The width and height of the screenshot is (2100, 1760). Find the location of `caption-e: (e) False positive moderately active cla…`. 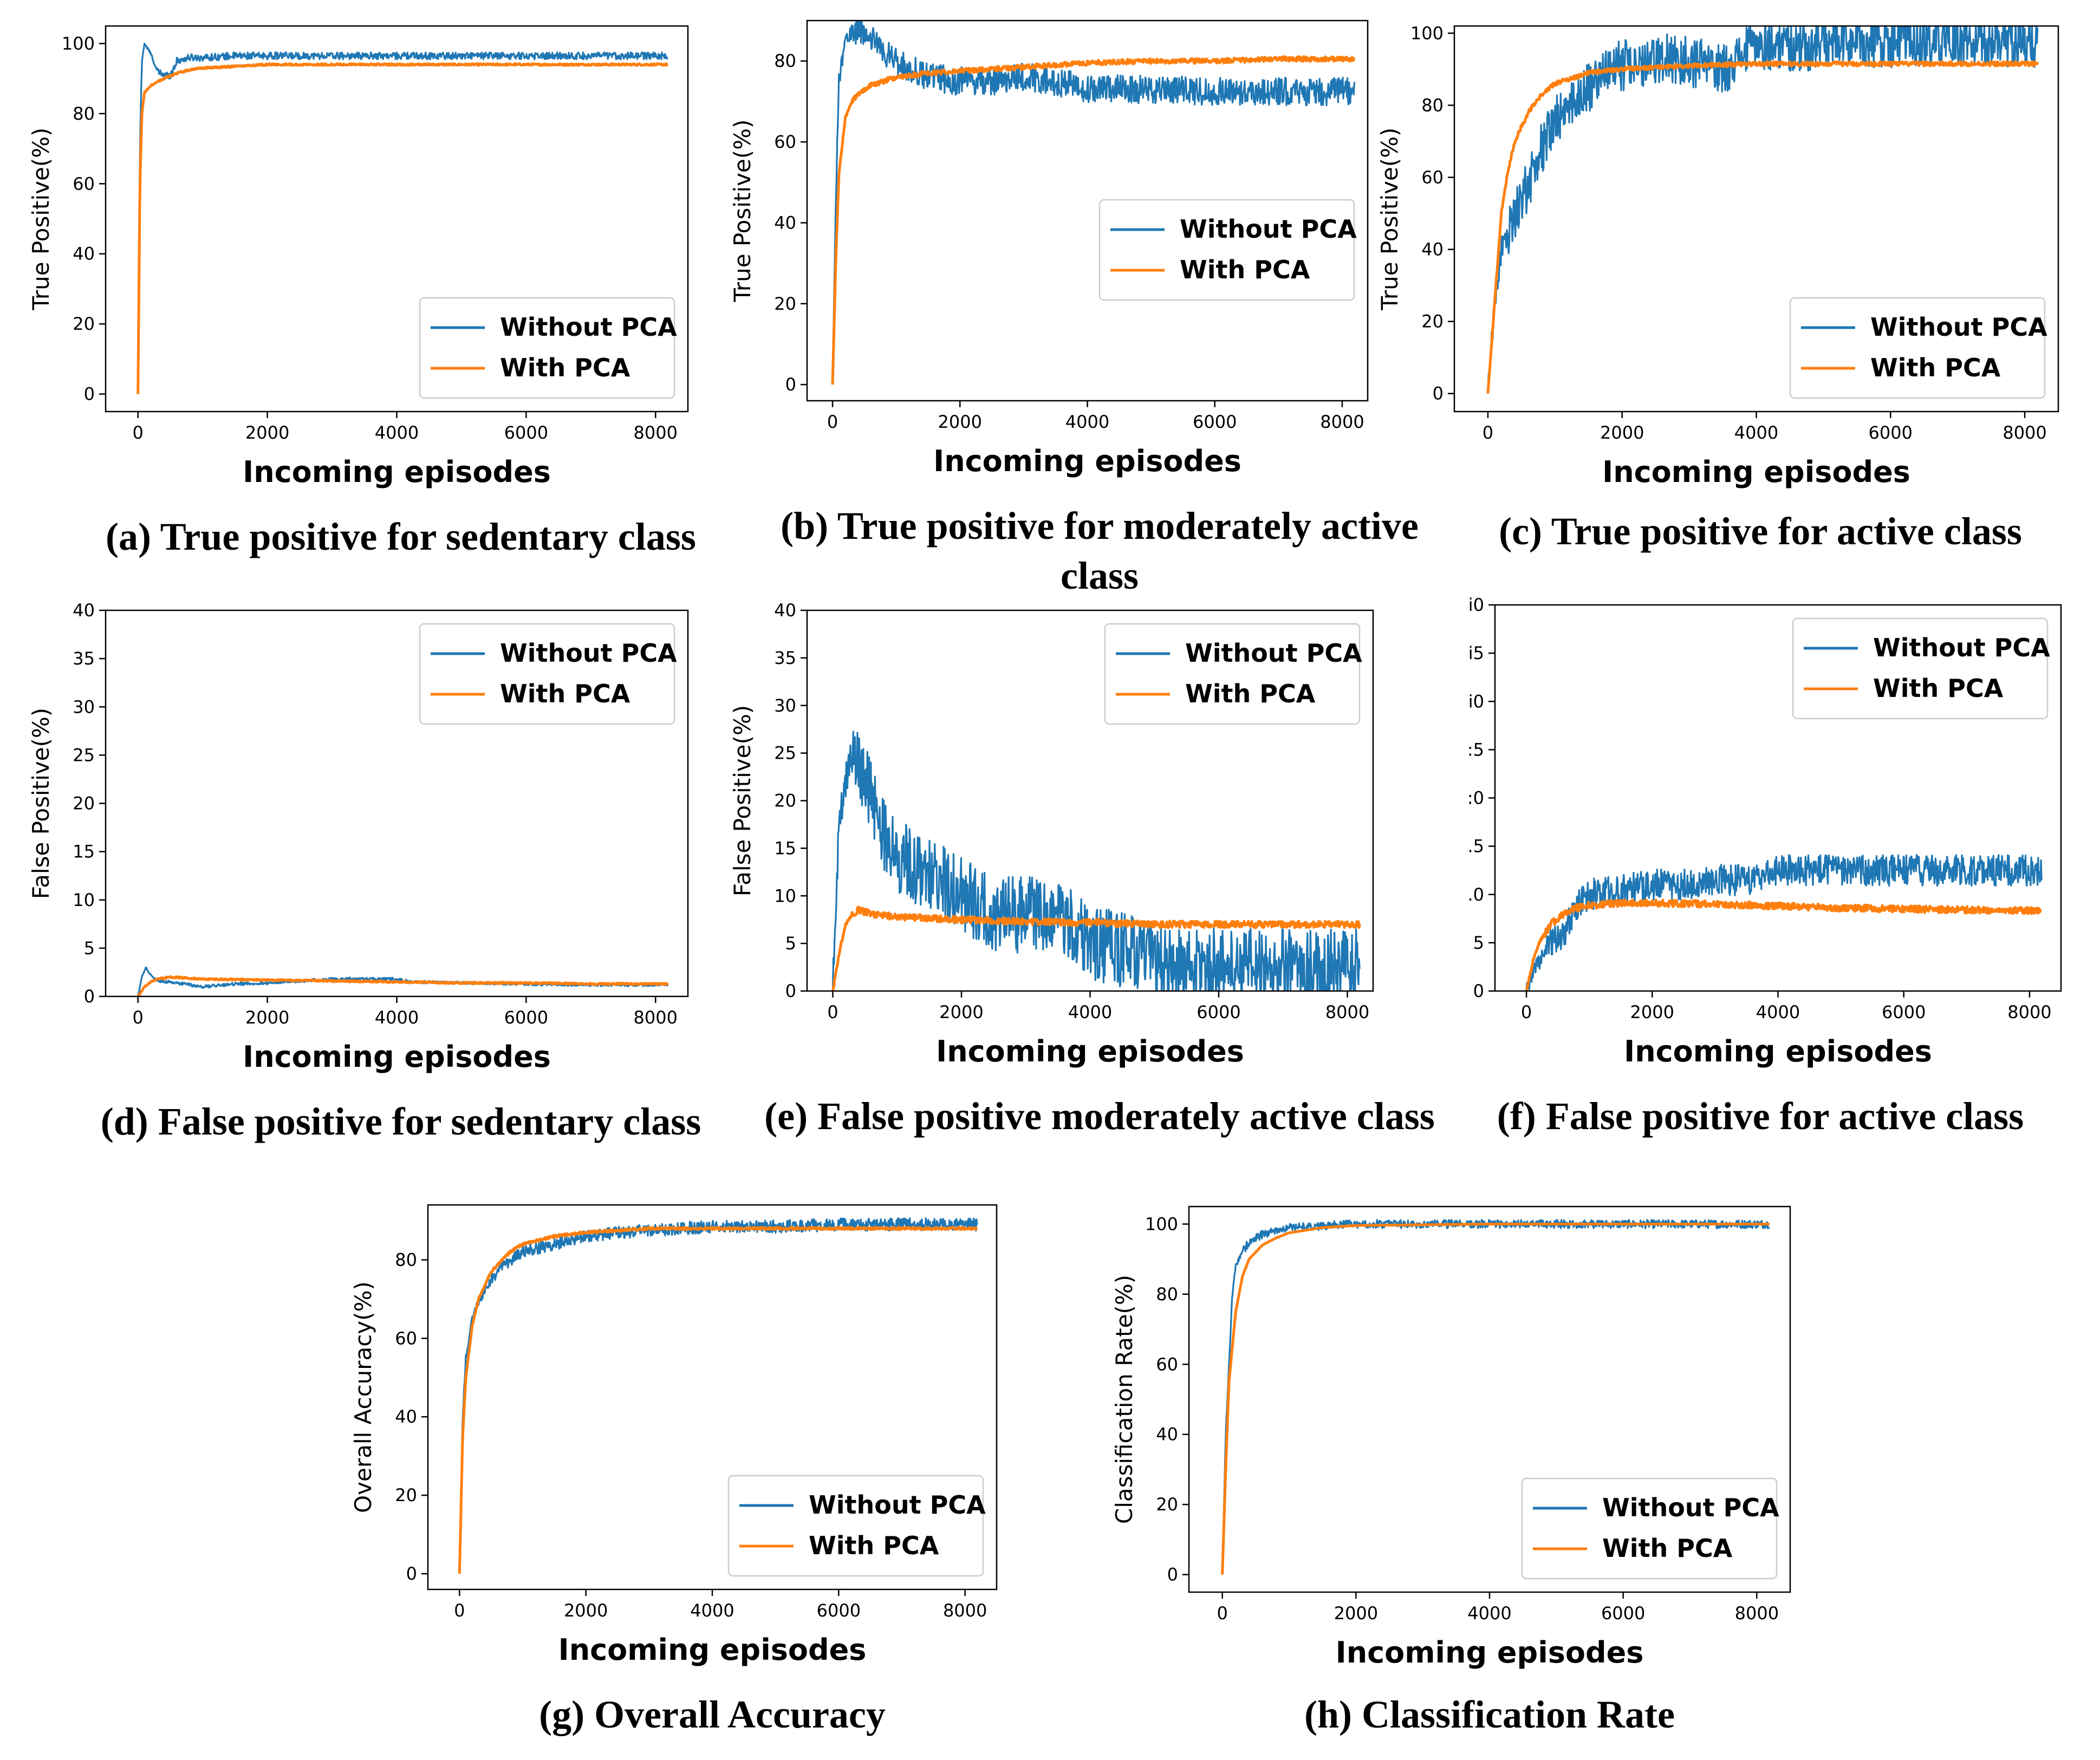

caption-e: (e) False positive moderately active cla… is located at coordinates (1099, 1116).